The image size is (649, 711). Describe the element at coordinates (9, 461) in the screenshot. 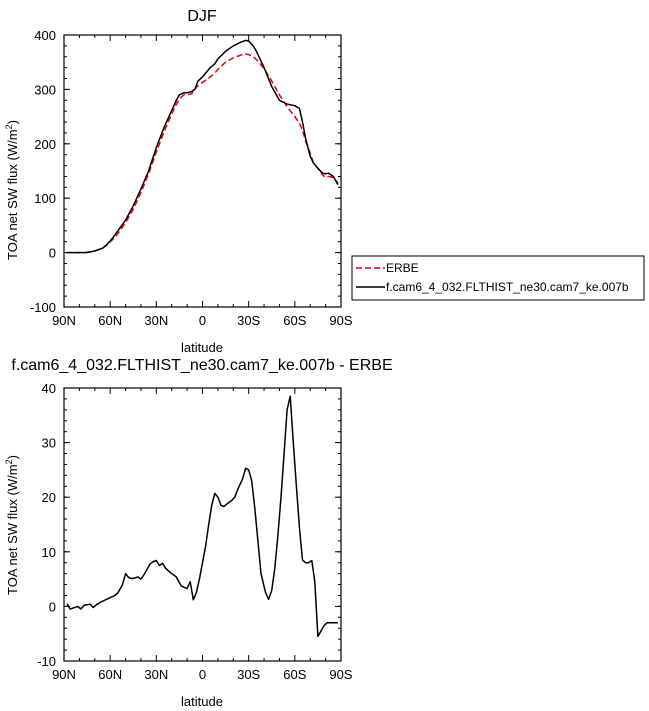

I see `bottom-y-axis-label-sup: 2` at that location.